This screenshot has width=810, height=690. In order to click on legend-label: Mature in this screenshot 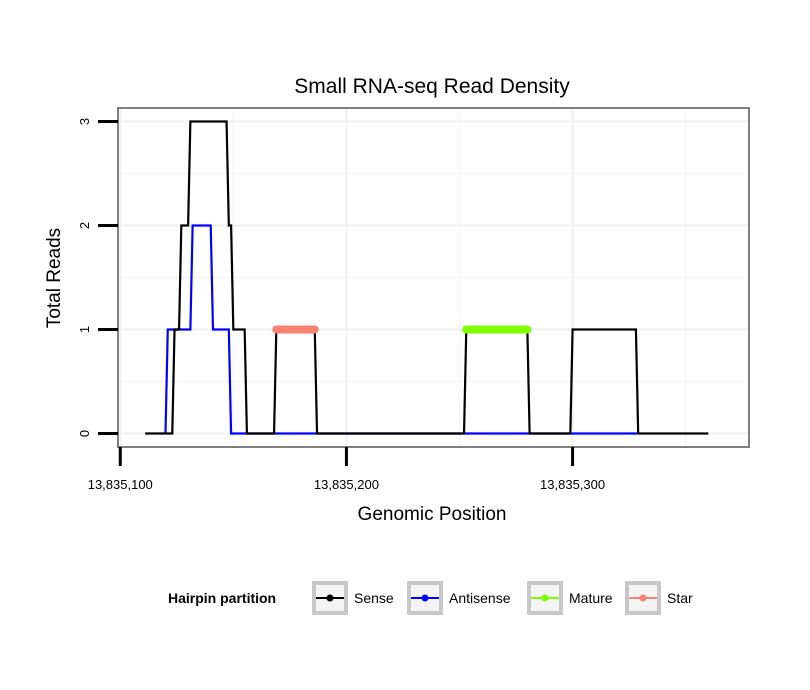, I will do `click(591, 598)`.